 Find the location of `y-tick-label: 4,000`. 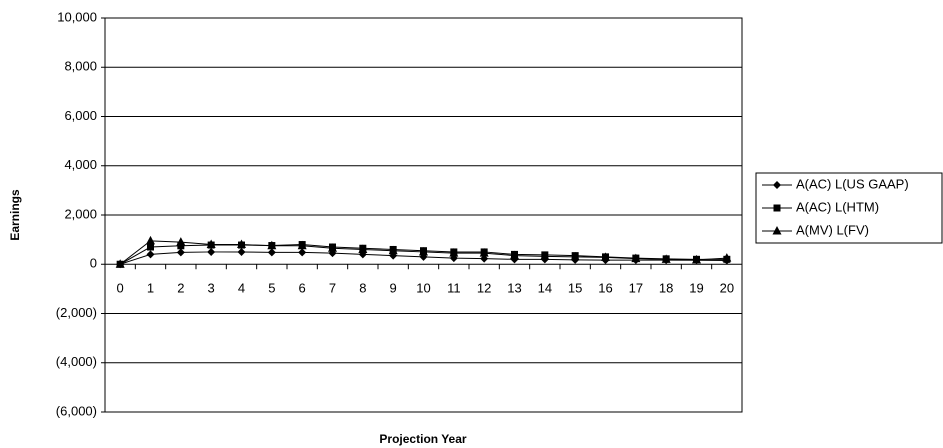

y-tick-label: 4,000 is located at coordinates (80, 164).